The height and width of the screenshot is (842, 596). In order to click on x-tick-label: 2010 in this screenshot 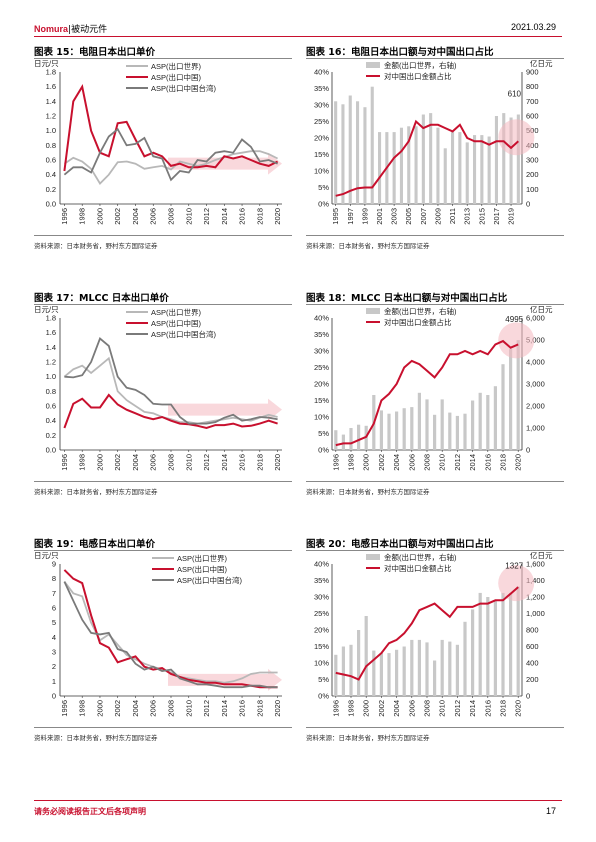, I will do `click(188, 462)`.